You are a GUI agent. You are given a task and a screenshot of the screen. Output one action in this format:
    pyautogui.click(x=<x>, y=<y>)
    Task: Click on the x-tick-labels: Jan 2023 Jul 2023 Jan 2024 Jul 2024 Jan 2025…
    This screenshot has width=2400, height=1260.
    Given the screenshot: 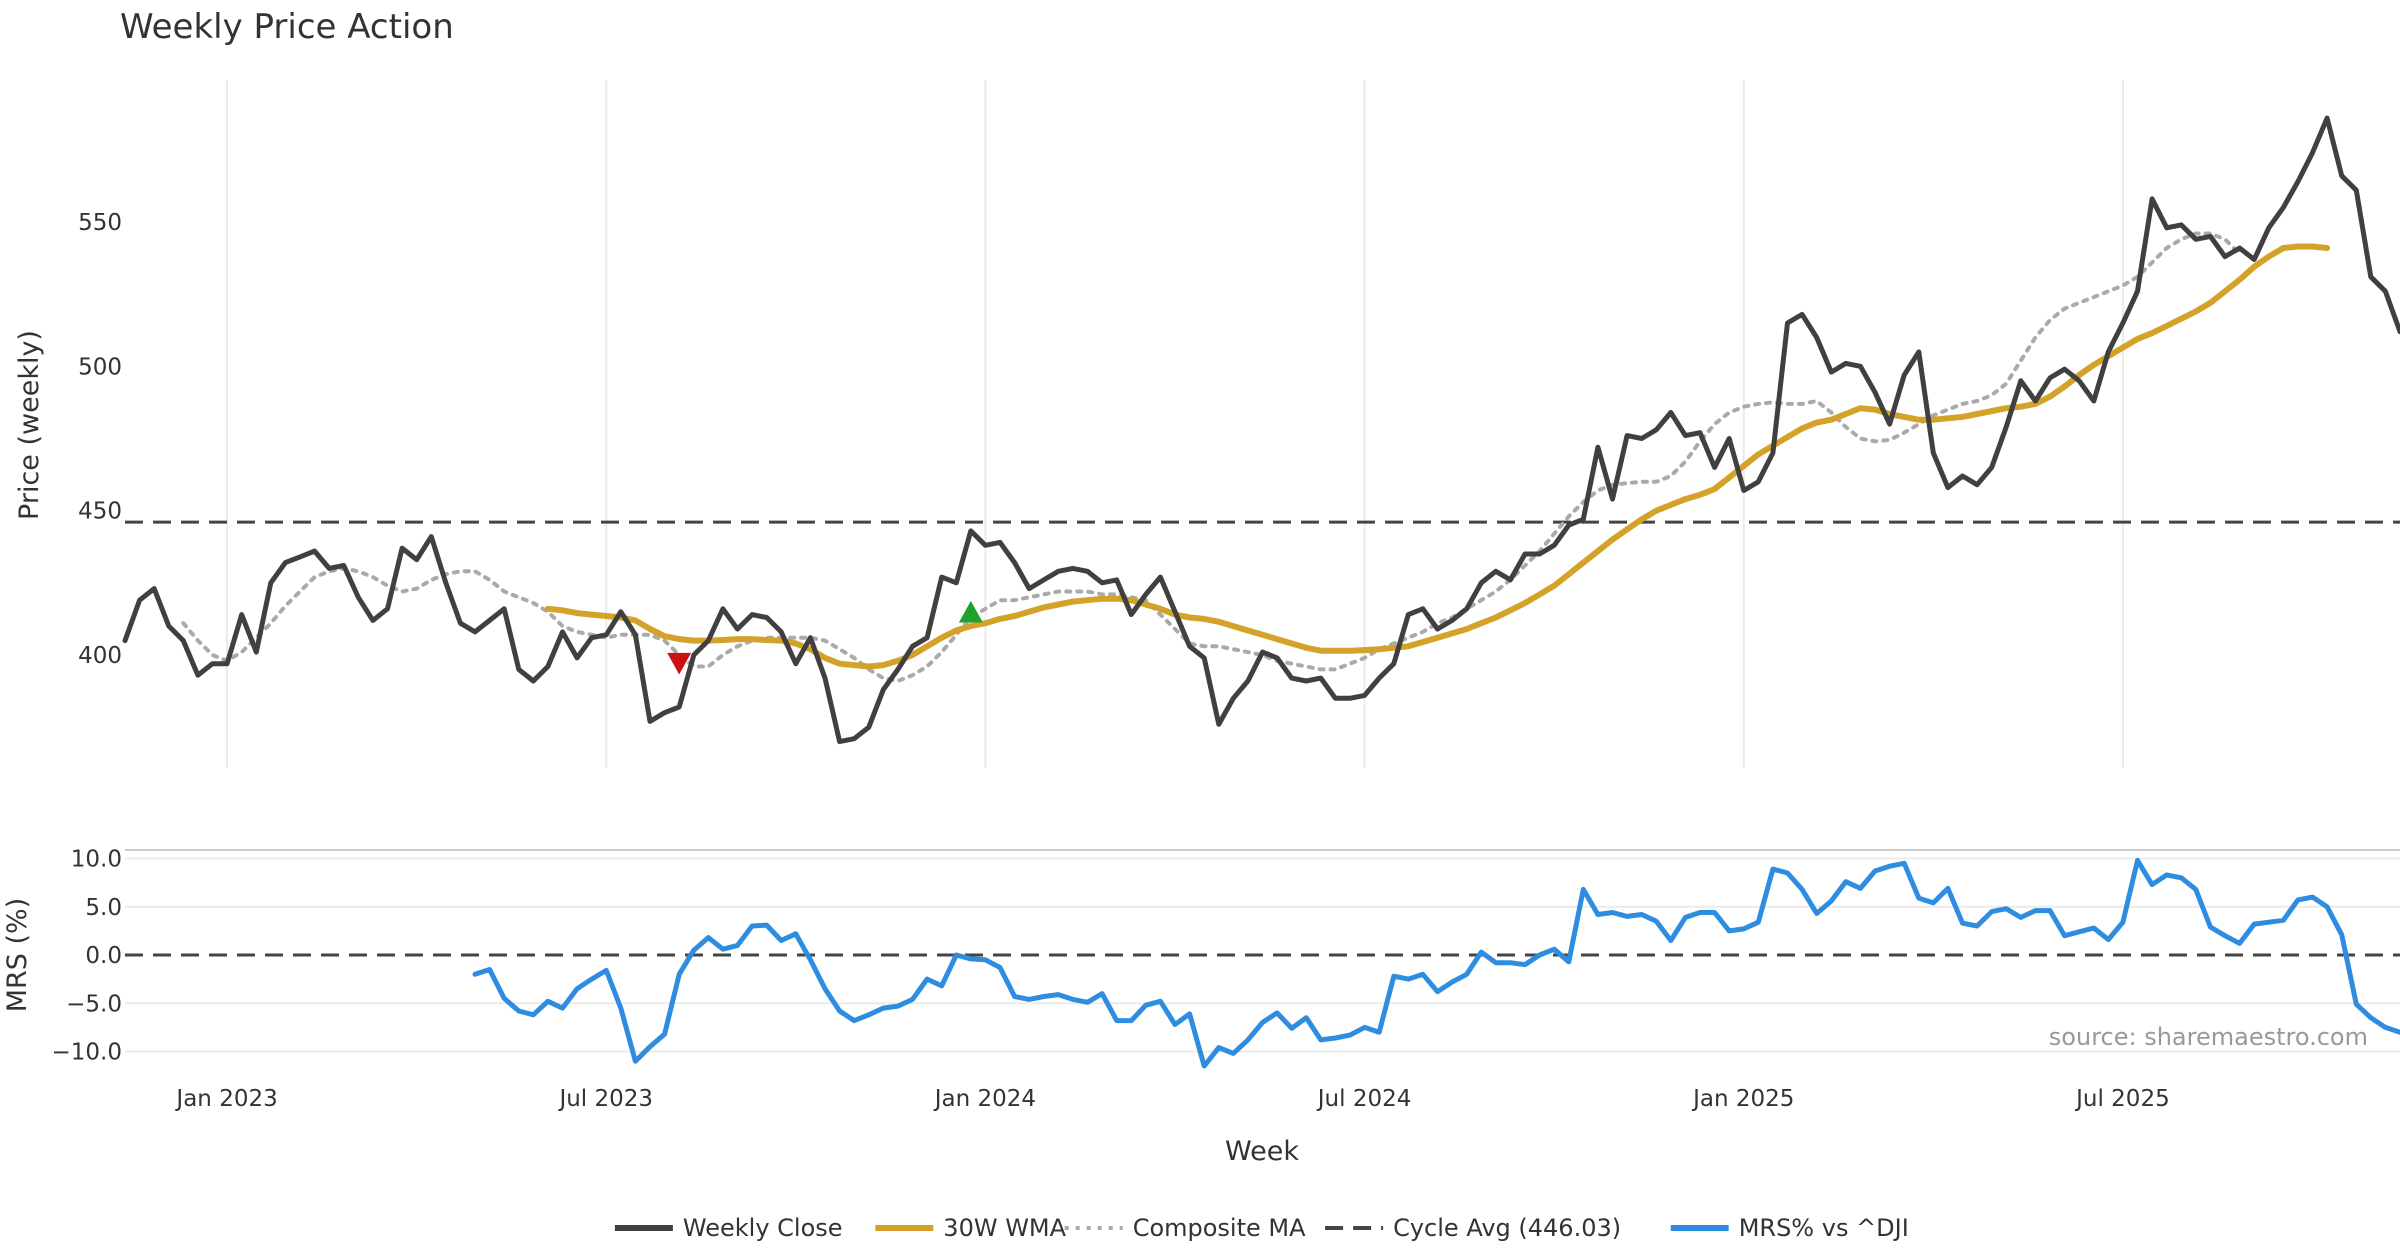 What is the action you would take?
    pyautogui.click(x=1171, y=1099)
    